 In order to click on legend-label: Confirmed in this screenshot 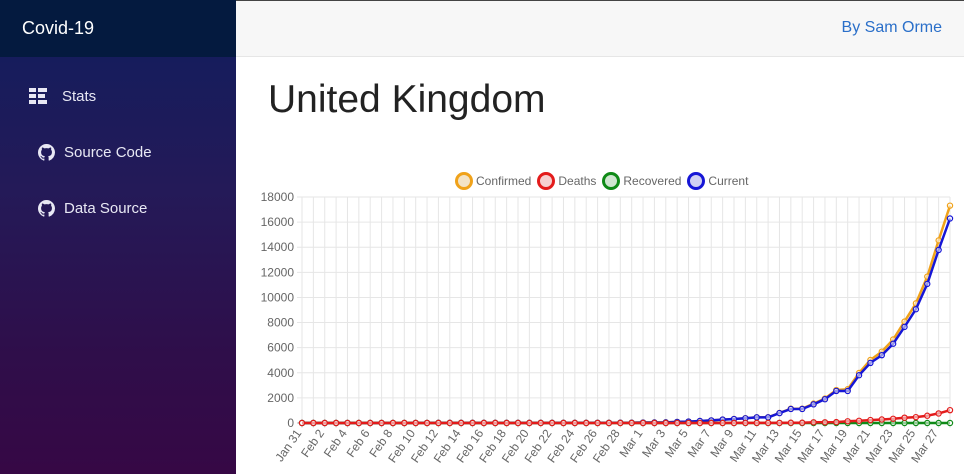, I will do `click(504, 181)`.